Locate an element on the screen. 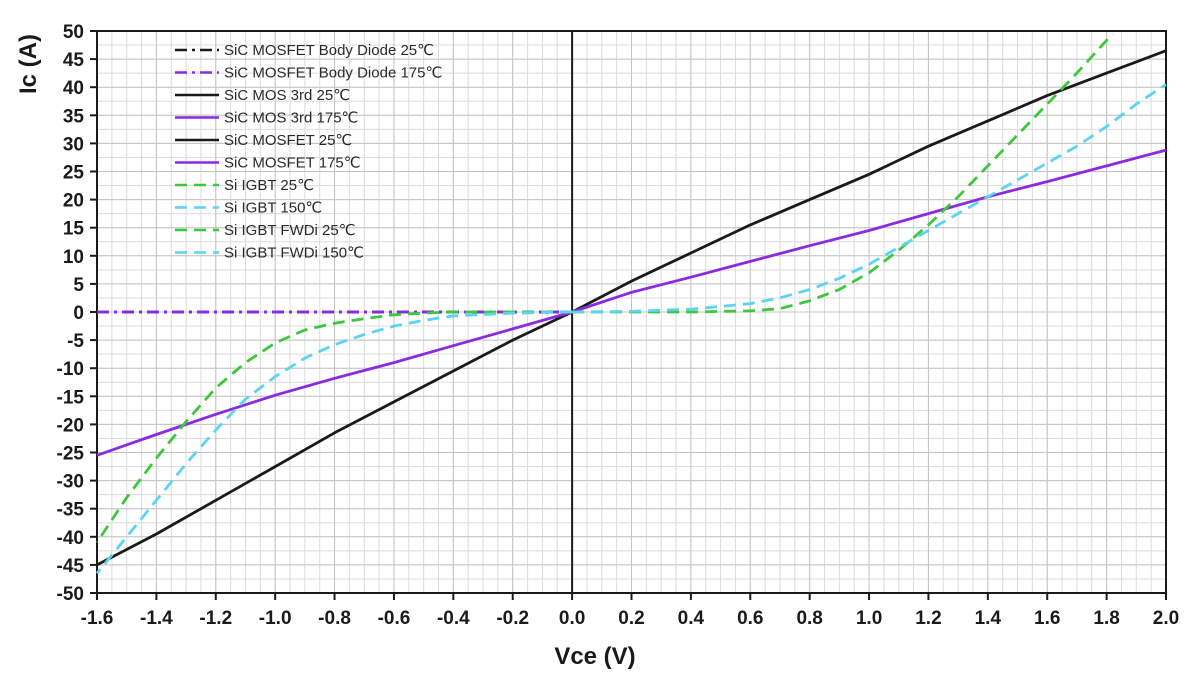  legend-label: Si IGBT FWDi 25℃ is located at coordinates (290, 230).